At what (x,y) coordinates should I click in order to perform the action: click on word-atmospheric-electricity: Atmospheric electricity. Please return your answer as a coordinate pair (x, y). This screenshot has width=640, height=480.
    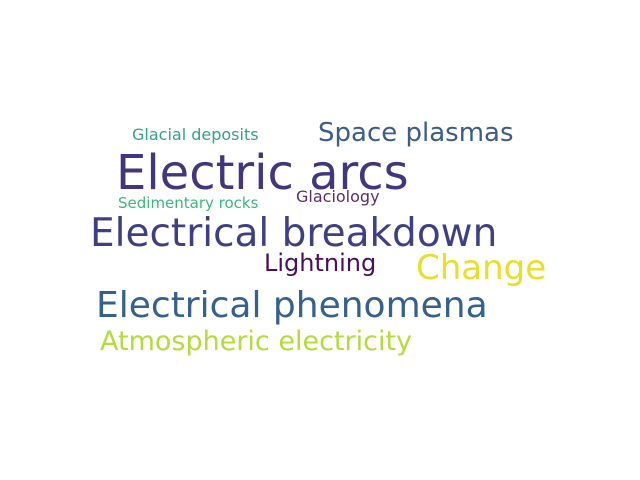
    Looking at the image, I should click on (256, 341).